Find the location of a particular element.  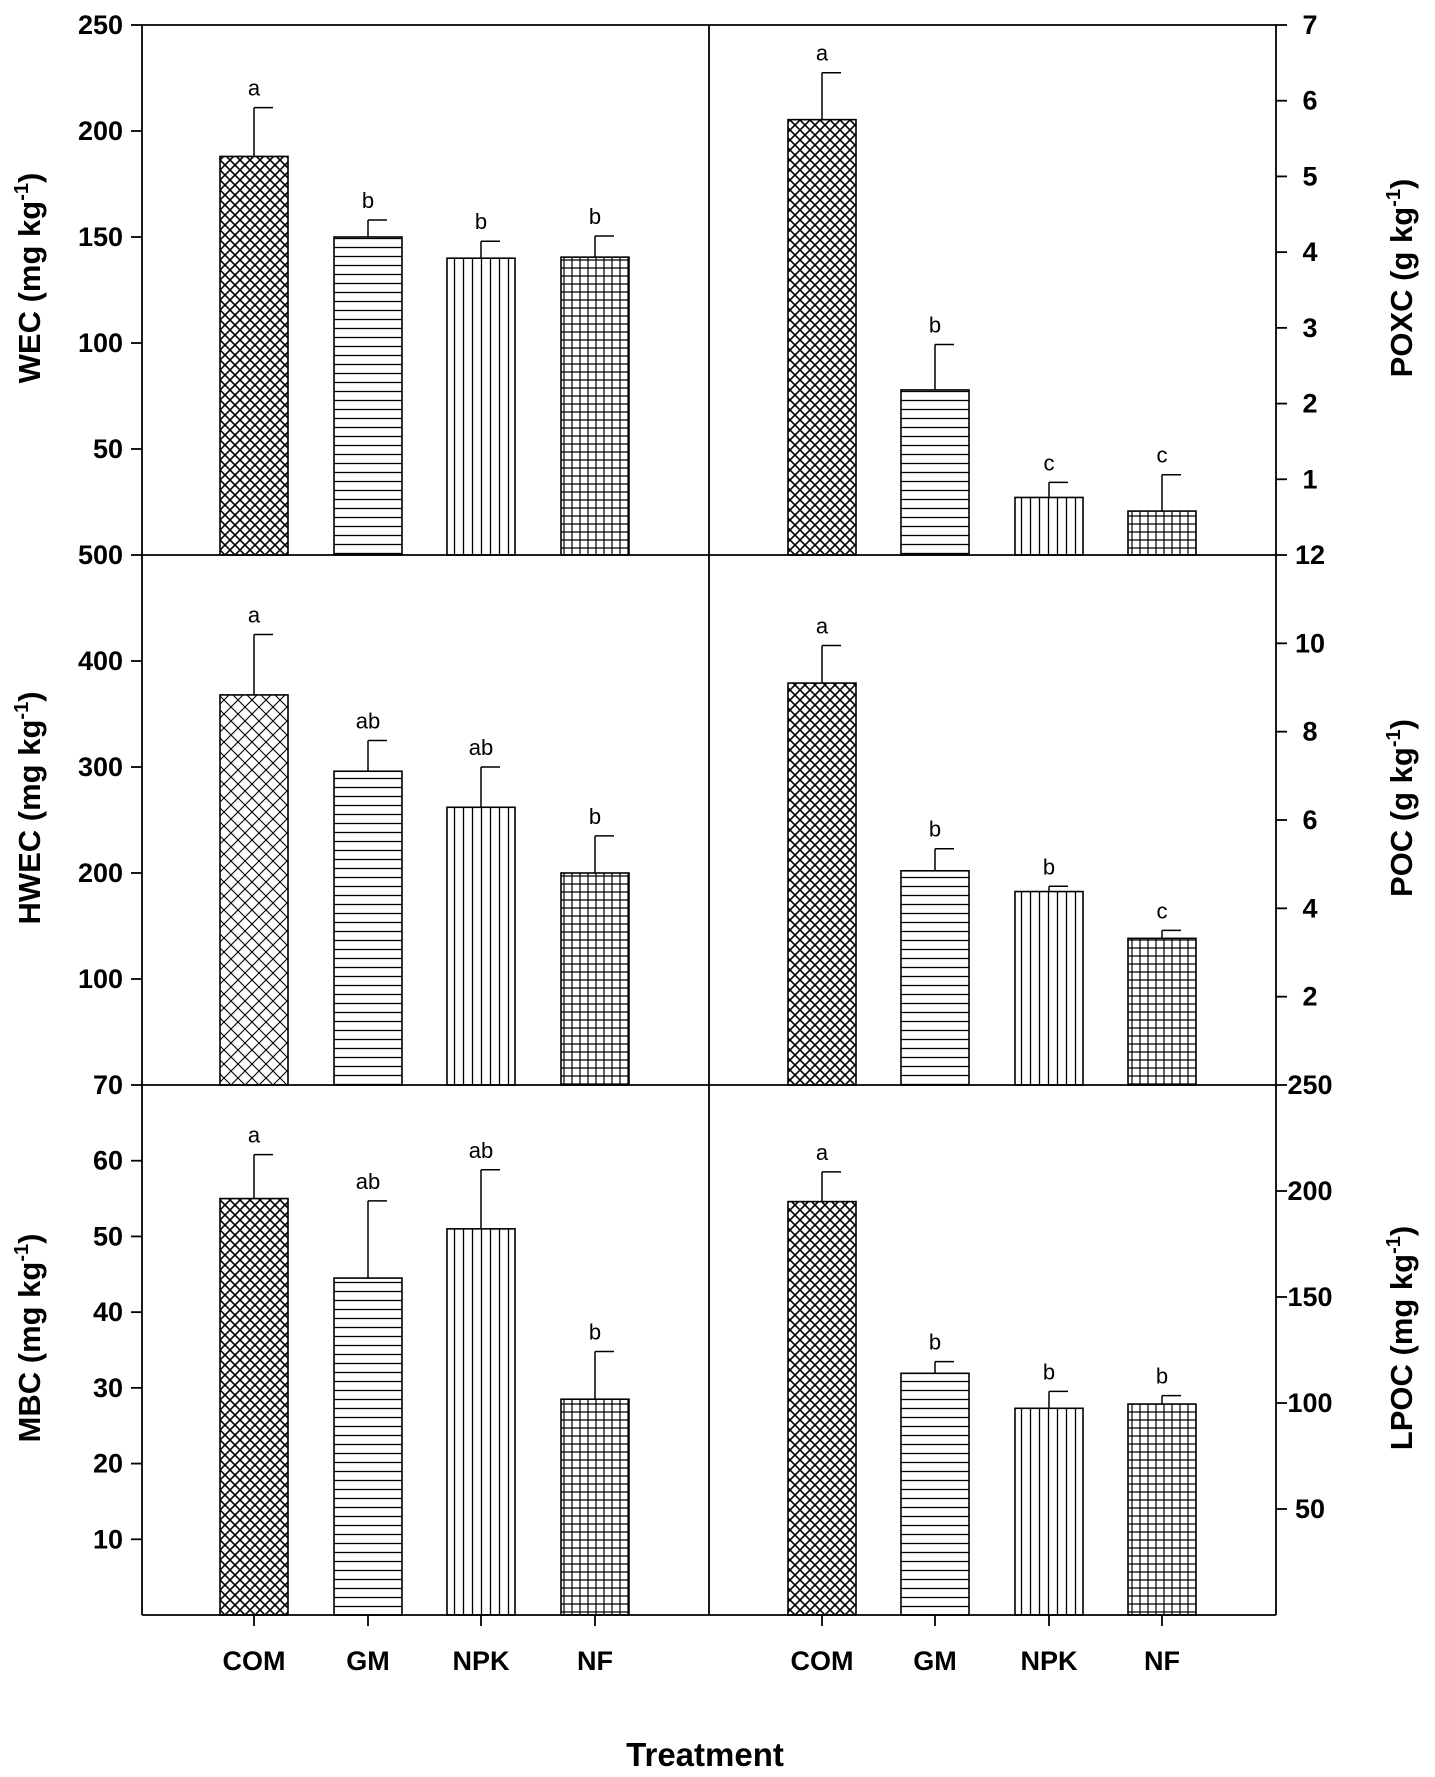

y-axis-title-hwec-main: HWEC (mg kg is located at coordinates (29, 822).